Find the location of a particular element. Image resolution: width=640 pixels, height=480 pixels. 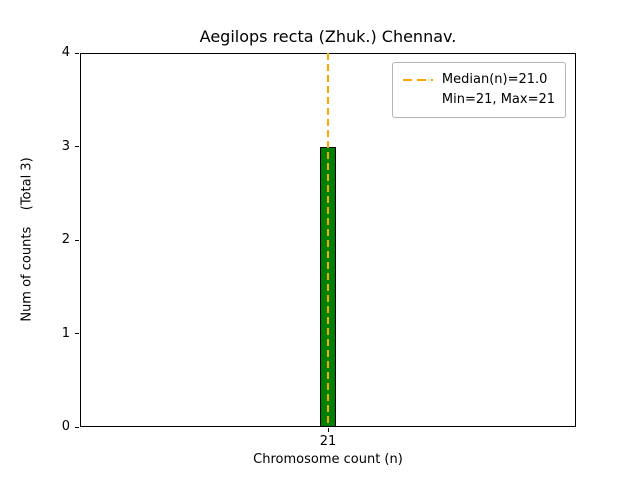

x-tick-mark is located at coordinates (328, 430).